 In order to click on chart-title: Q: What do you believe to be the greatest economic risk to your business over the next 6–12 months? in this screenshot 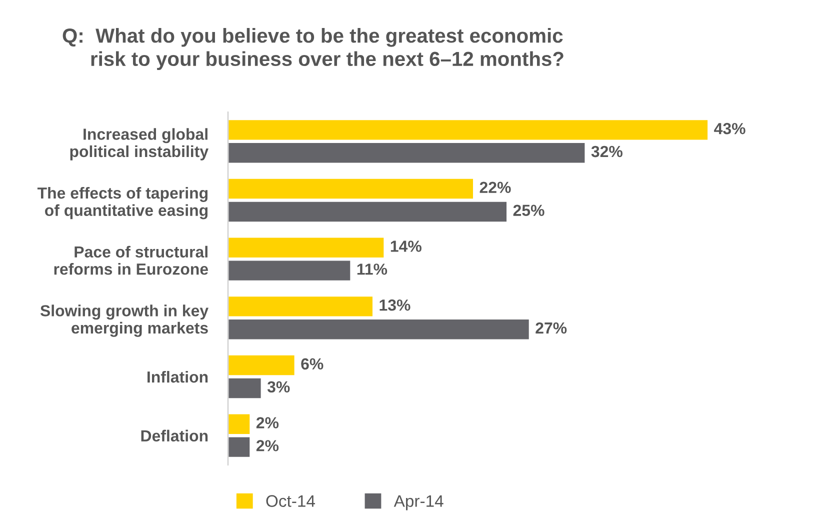, I will do `click(313, 49)`.